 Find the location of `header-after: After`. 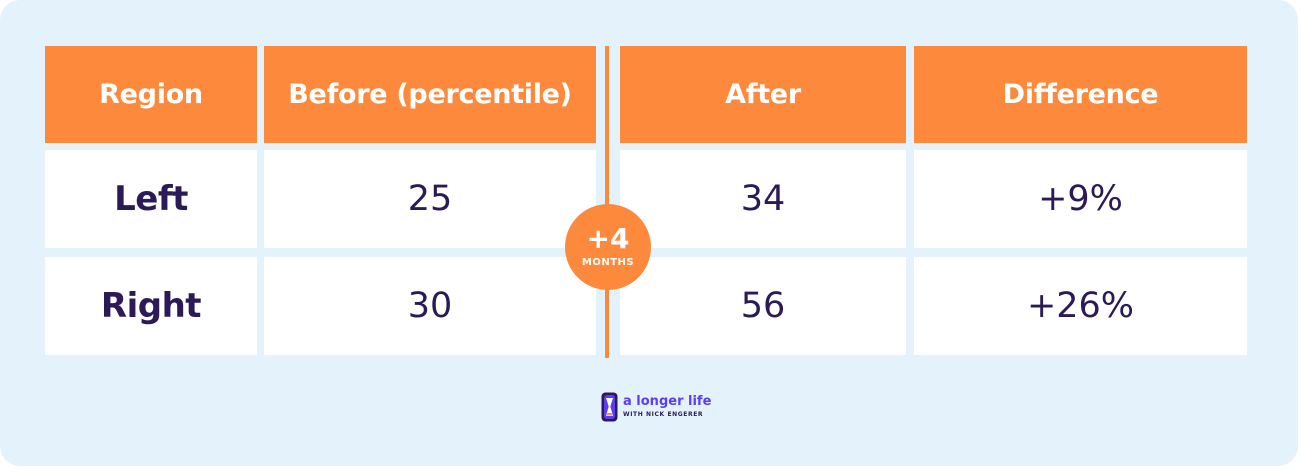

header-after: After is located at coordinates (763, 94).